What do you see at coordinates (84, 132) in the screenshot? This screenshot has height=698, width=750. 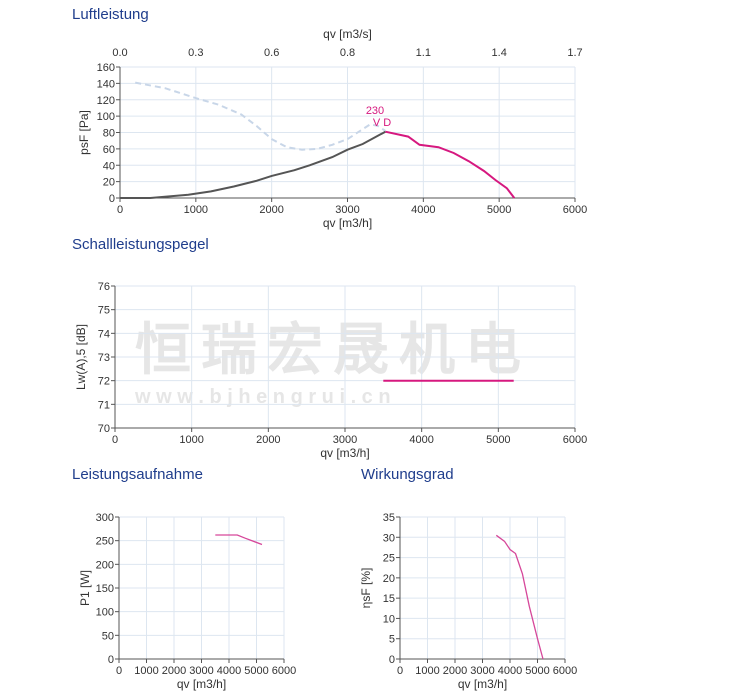 I see `y-axis-label: psF [Pa]` at bounding box center [84, 132].